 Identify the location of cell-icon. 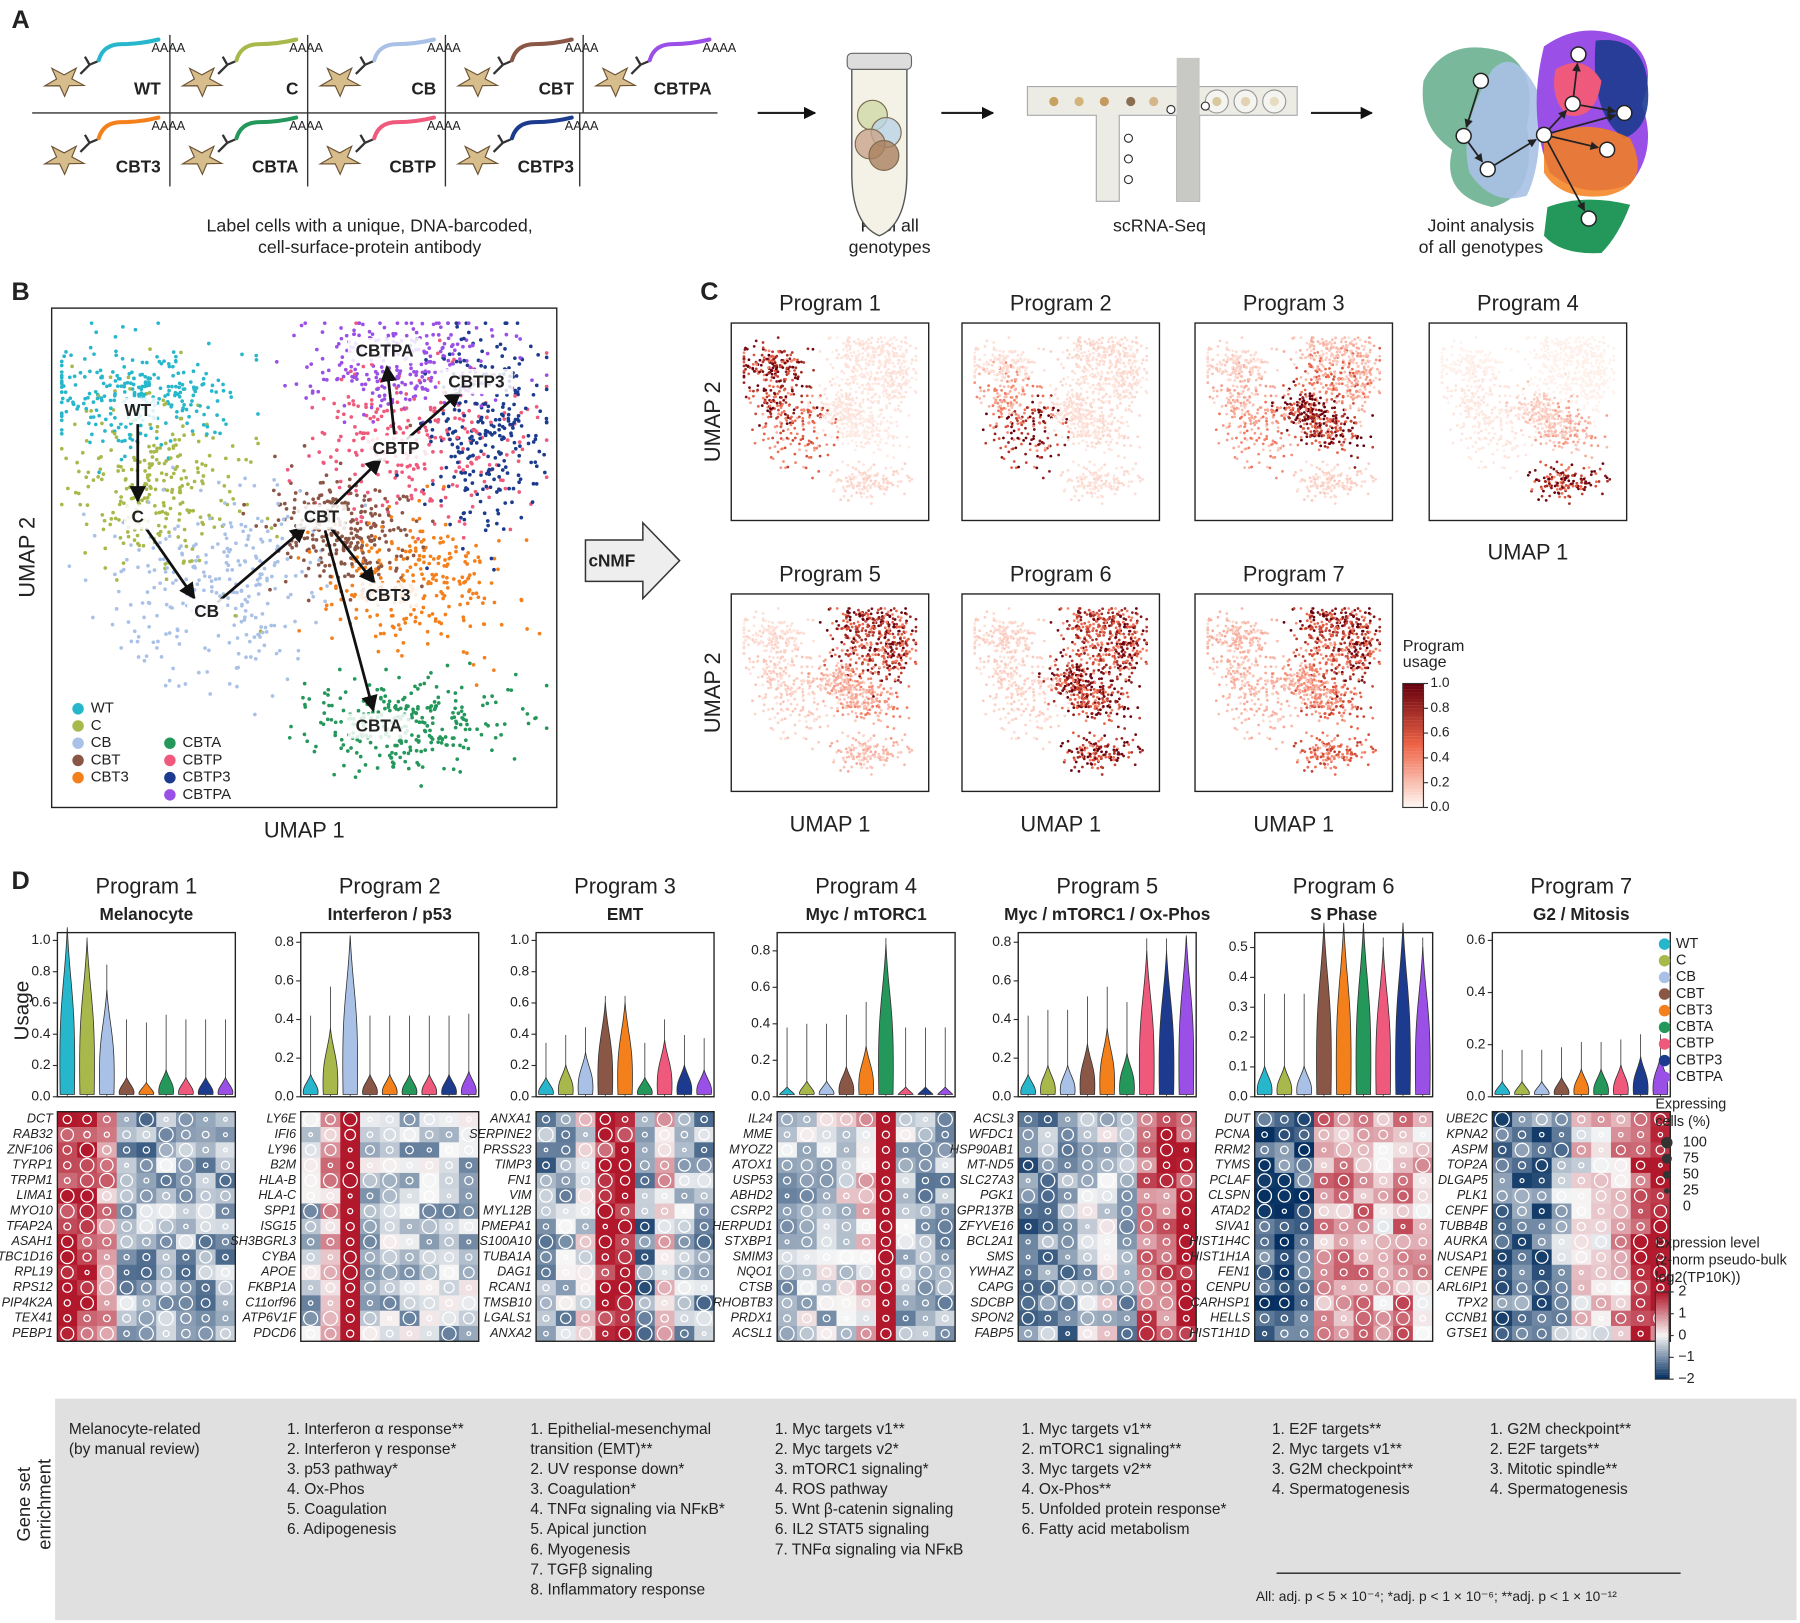
(477, 82).